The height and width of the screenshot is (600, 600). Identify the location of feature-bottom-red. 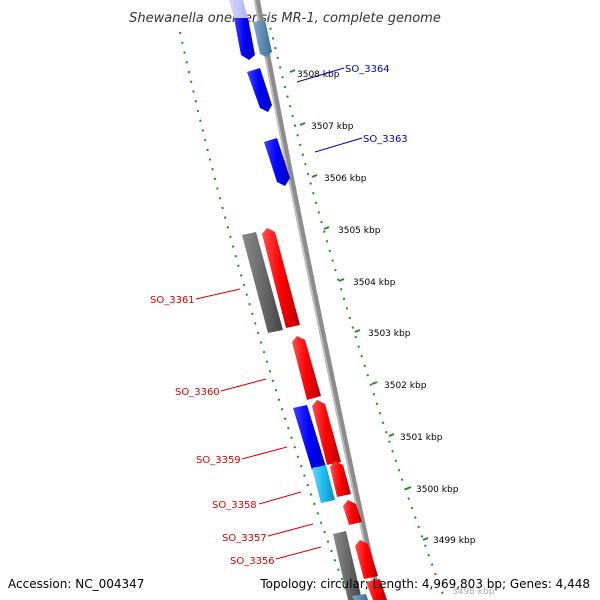
(376, 589).